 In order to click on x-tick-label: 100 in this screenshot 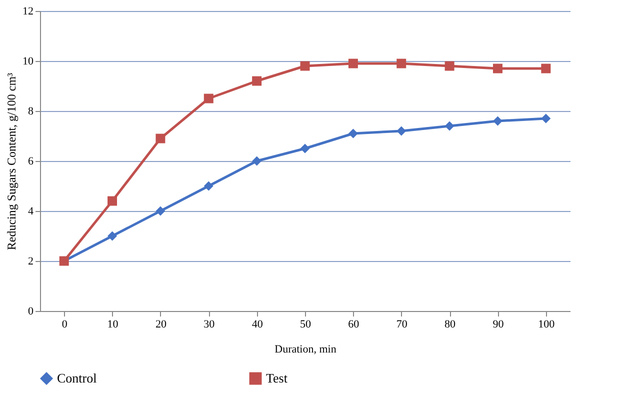, I will do `click(547, 324)`.